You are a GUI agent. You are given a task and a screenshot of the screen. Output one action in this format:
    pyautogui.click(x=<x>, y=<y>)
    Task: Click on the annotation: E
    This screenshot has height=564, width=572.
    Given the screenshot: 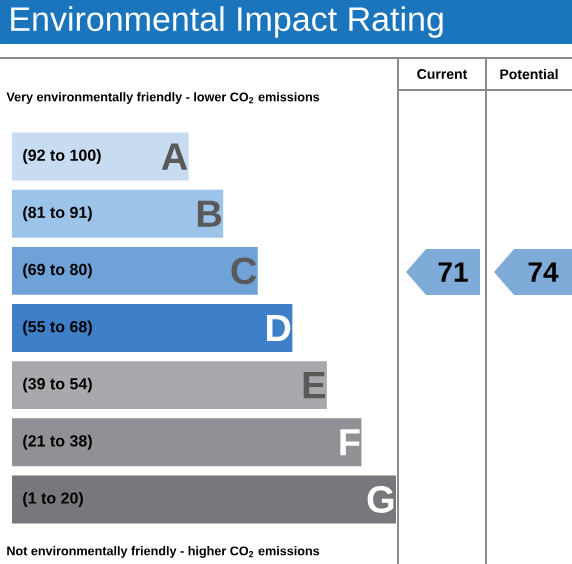 What is the action you would take?
    pyautogui.click(x=314, y=385)
    